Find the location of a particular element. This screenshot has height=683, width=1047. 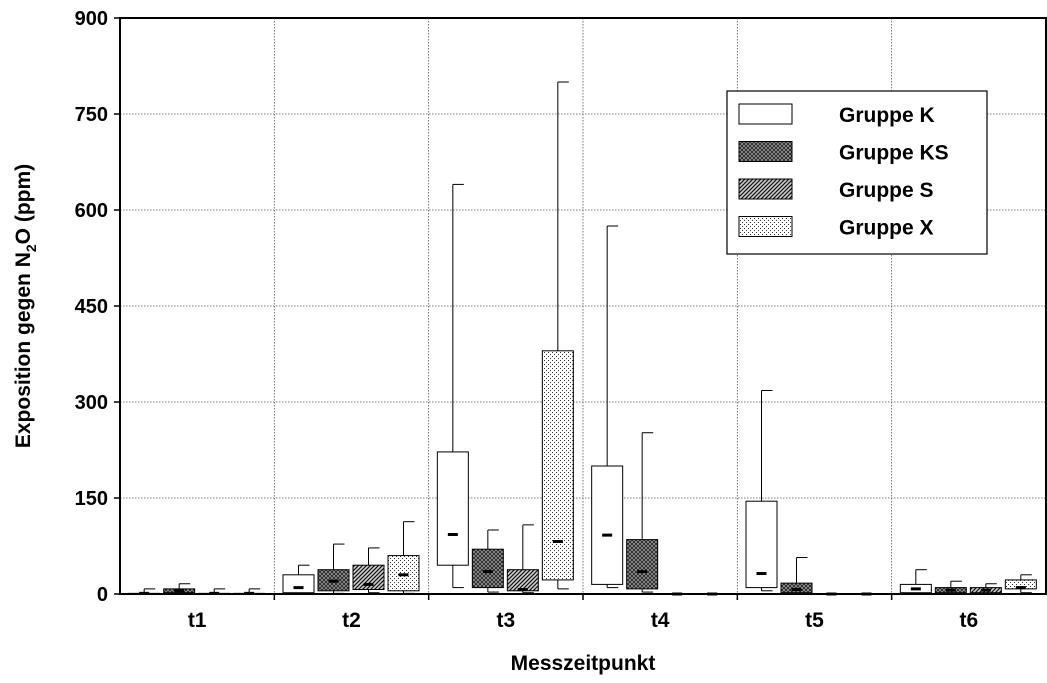

y-tick-label: 150 is located at coordinates (91, 499).